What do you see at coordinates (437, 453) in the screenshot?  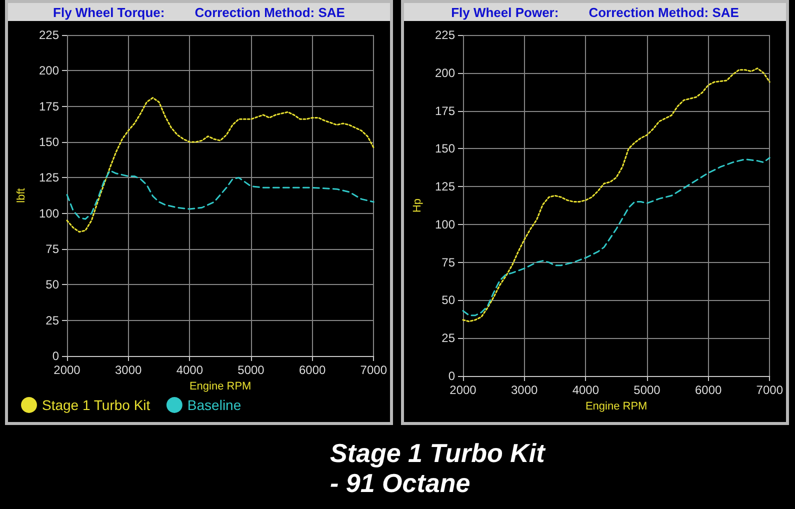 I see `text: Stage 1 Turbo Kit` at bounding box center [437, 453].